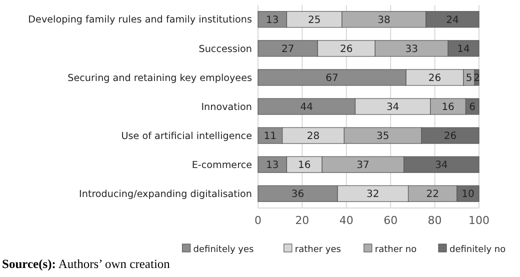 The image size is (520, 277). I want to click on x-tick-label: 40, so click(346, 220).